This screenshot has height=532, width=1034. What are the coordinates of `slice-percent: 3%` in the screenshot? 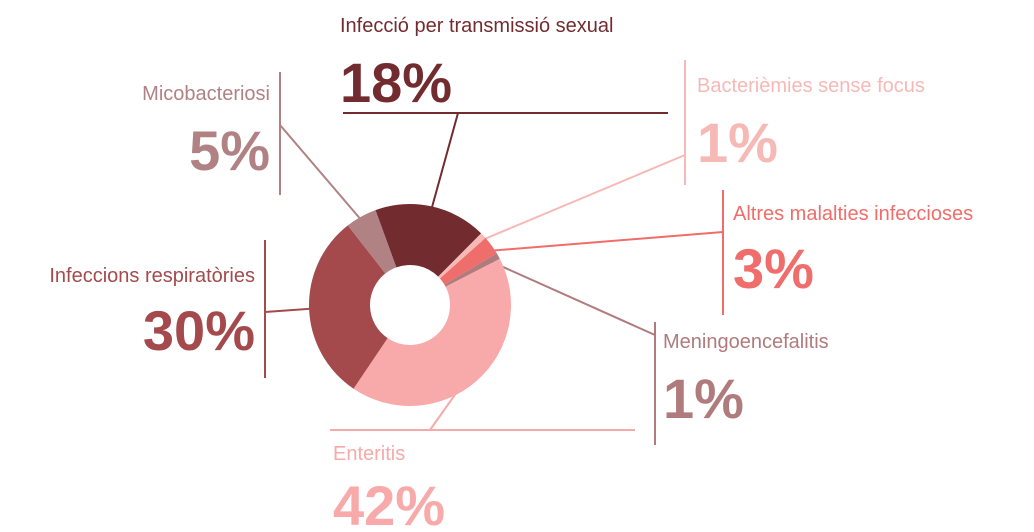 It's located at (773, 268).